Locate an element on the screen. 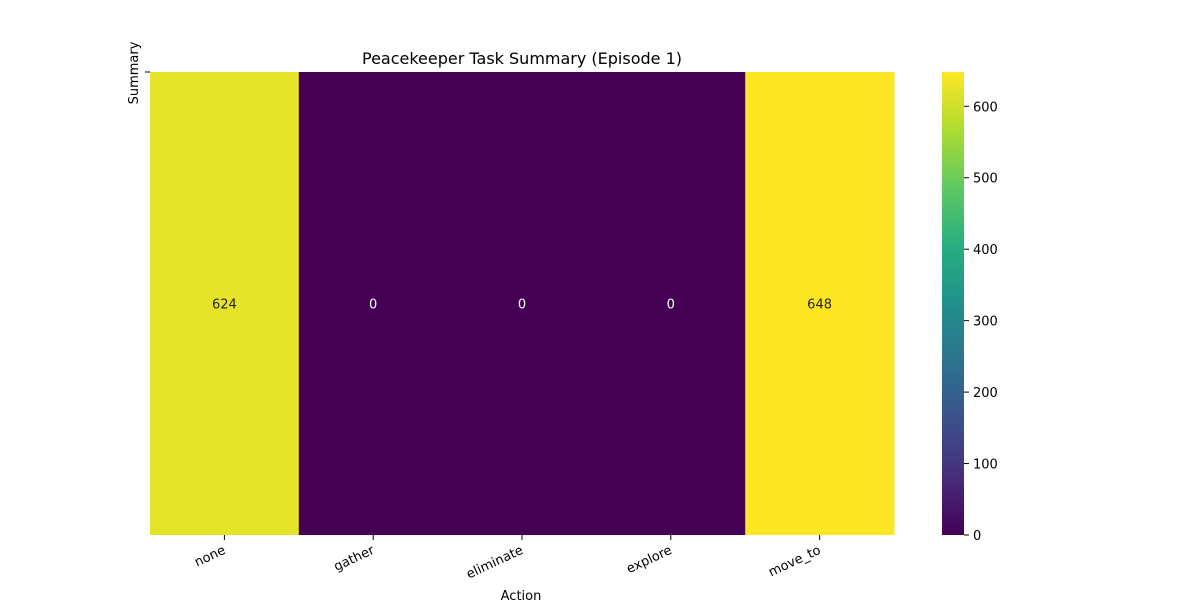 The image size is (1200, 600). x-tick-label: gather is located at coordinates (355, 559).